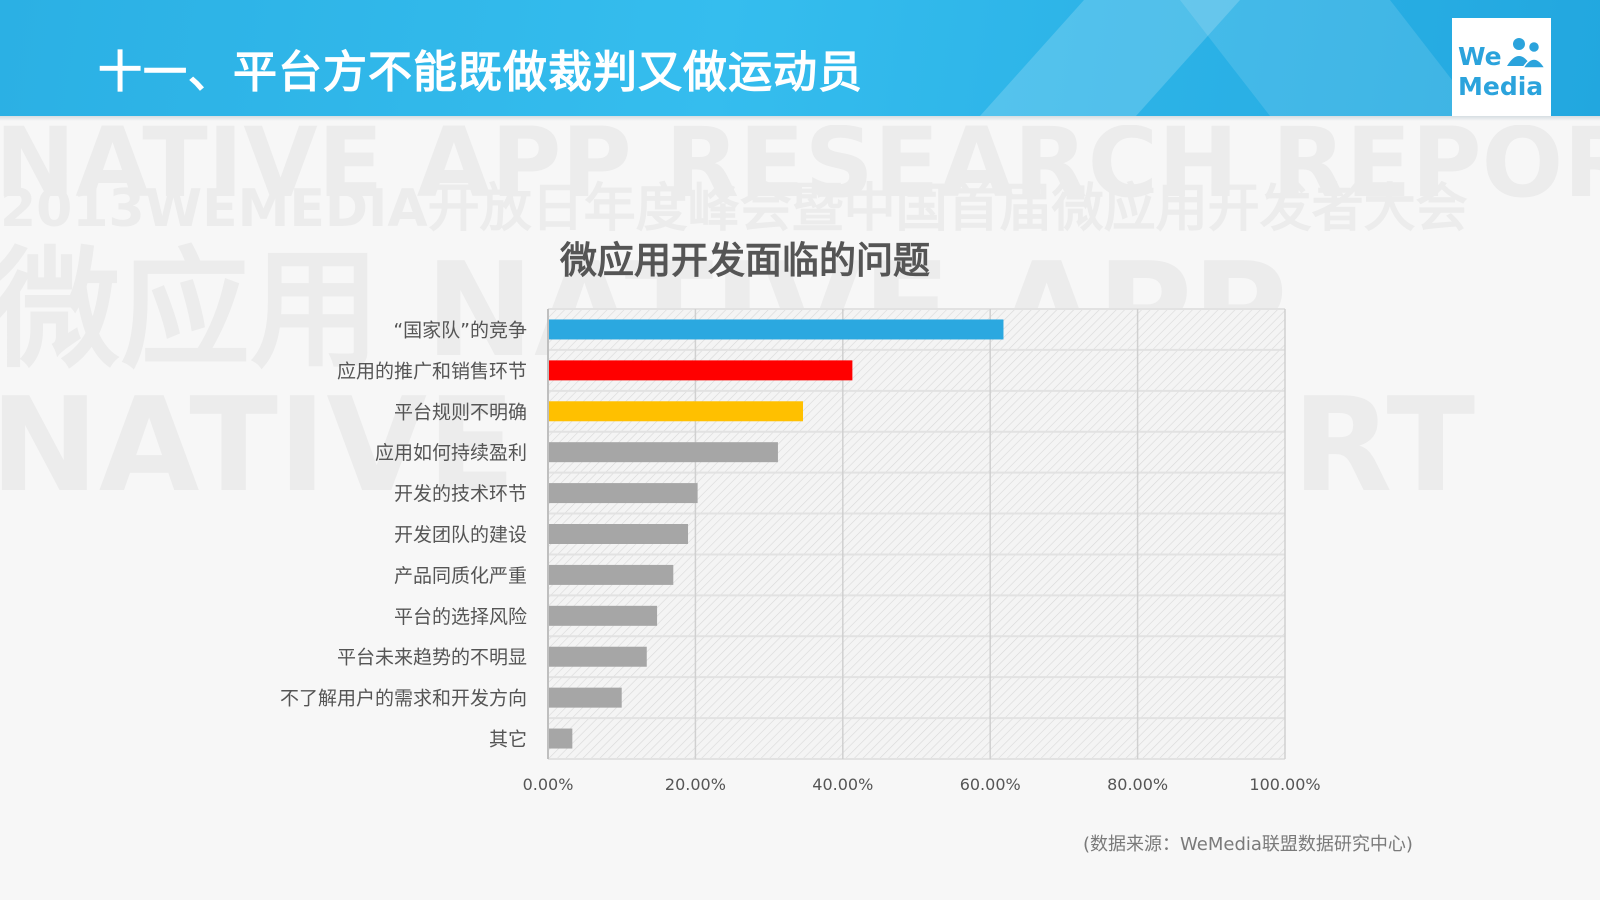  I want to click on category-label: 应用如何持续盈利, so click(451, 453).